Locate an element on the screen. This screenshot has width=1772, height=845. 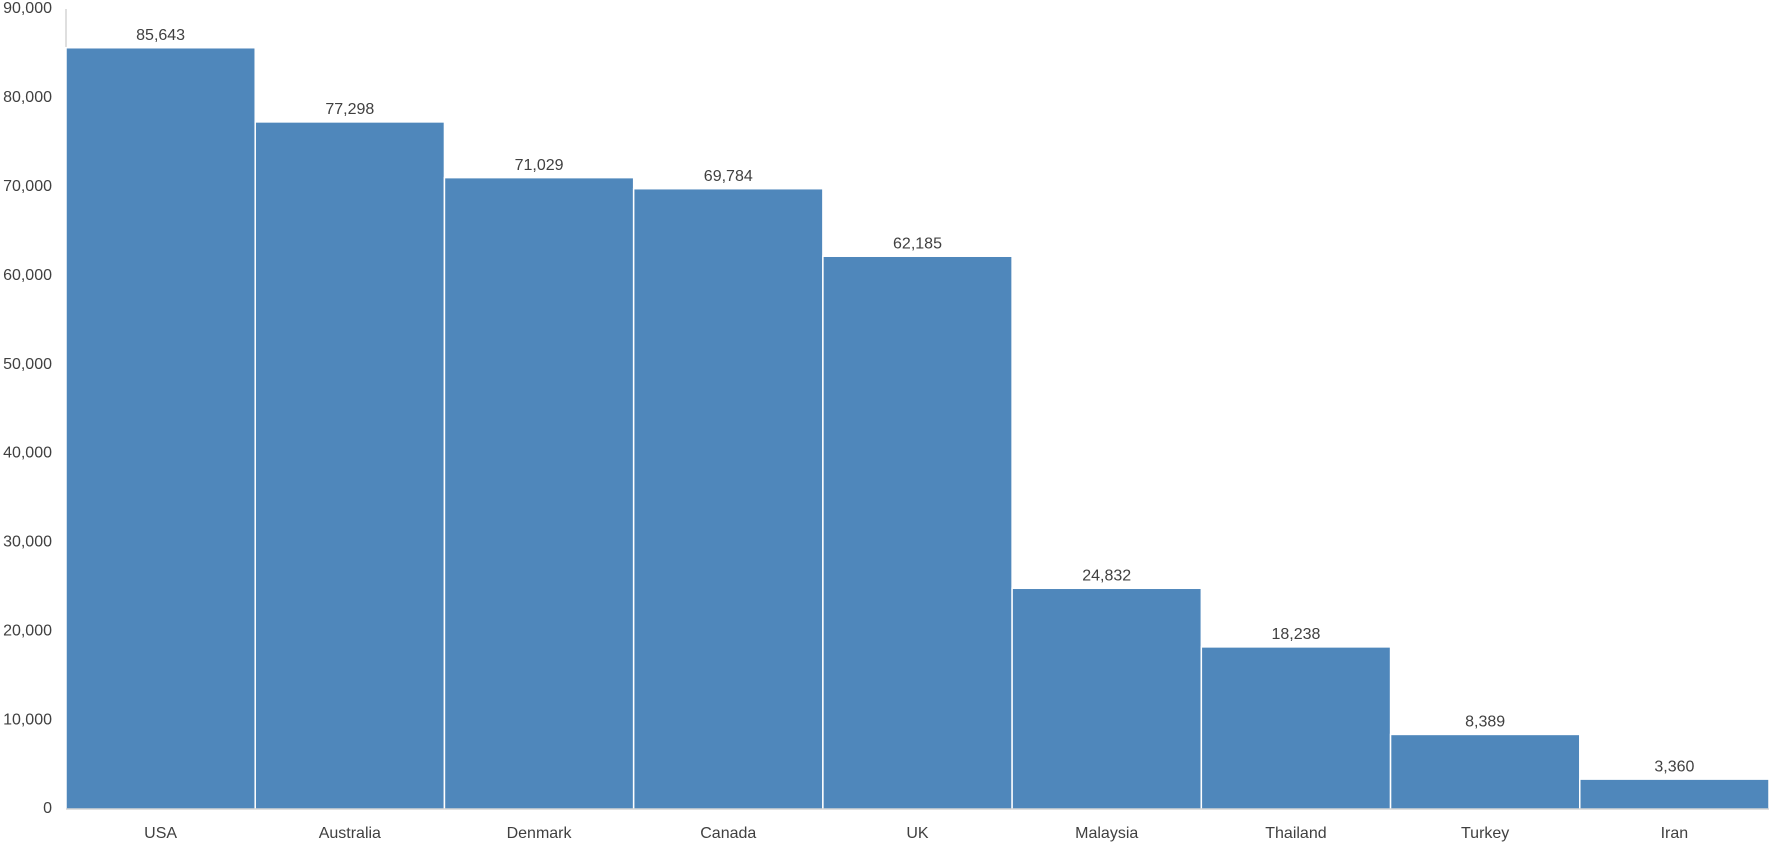
y-tick-label: 30,000 is located at coordinates (27, 542).